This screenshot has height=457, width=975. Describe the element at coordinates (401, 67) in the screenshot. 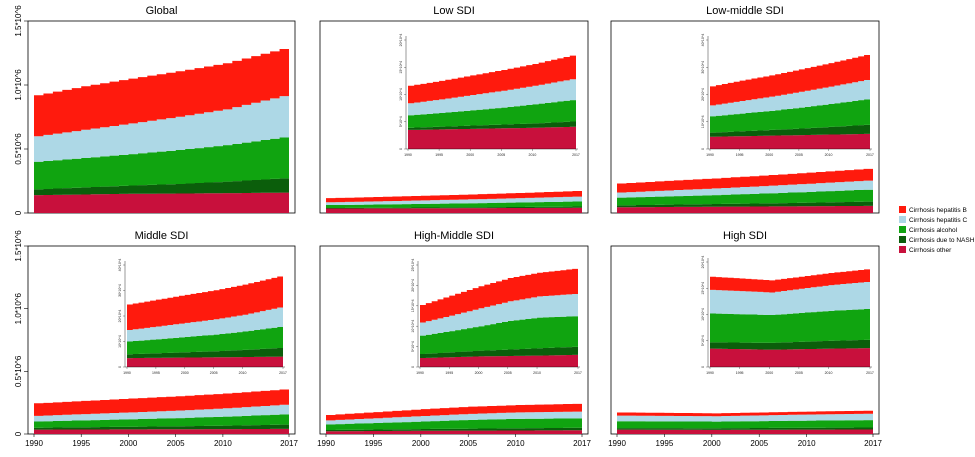

I see `inset-y-tick-label: 15*10^4` at that location.